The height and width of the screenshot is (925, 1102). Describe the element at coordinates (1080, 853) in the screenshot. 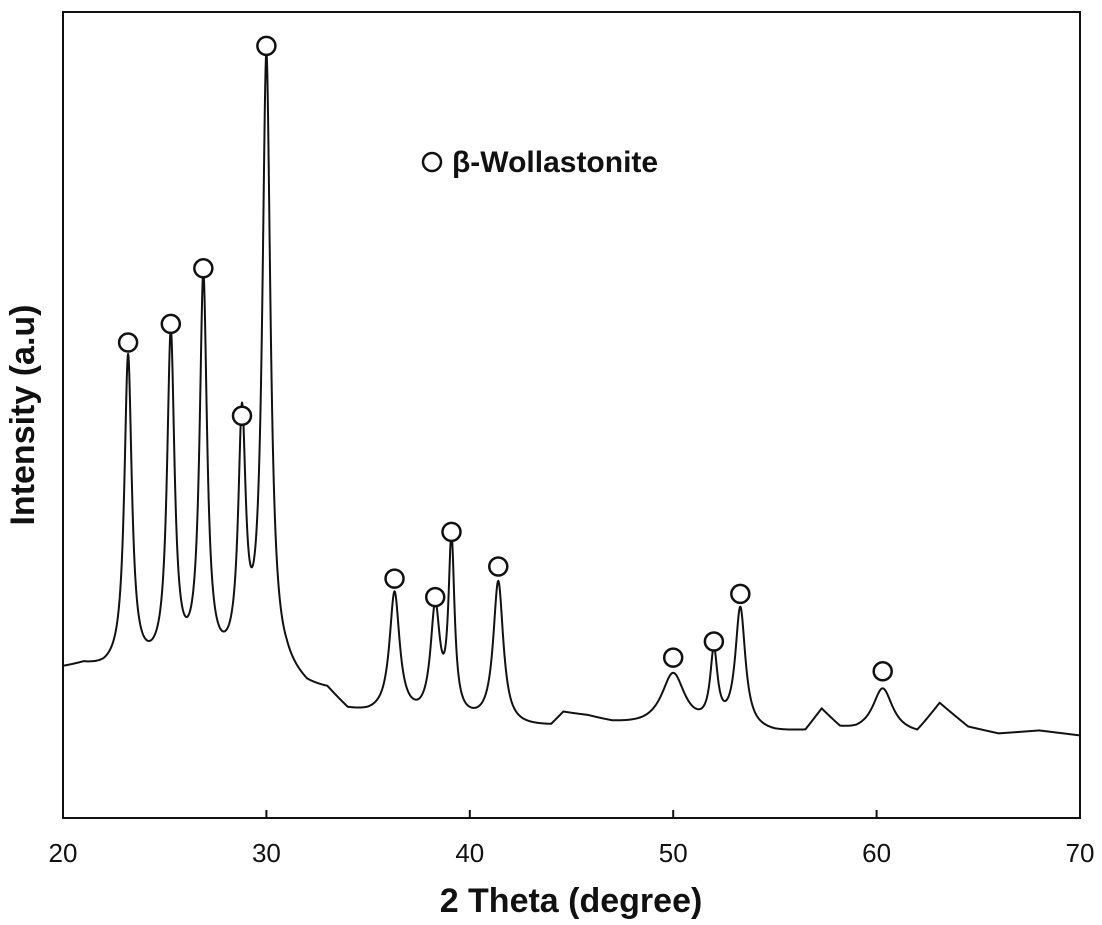

I see `x-tick-label-70: 70` at that location.